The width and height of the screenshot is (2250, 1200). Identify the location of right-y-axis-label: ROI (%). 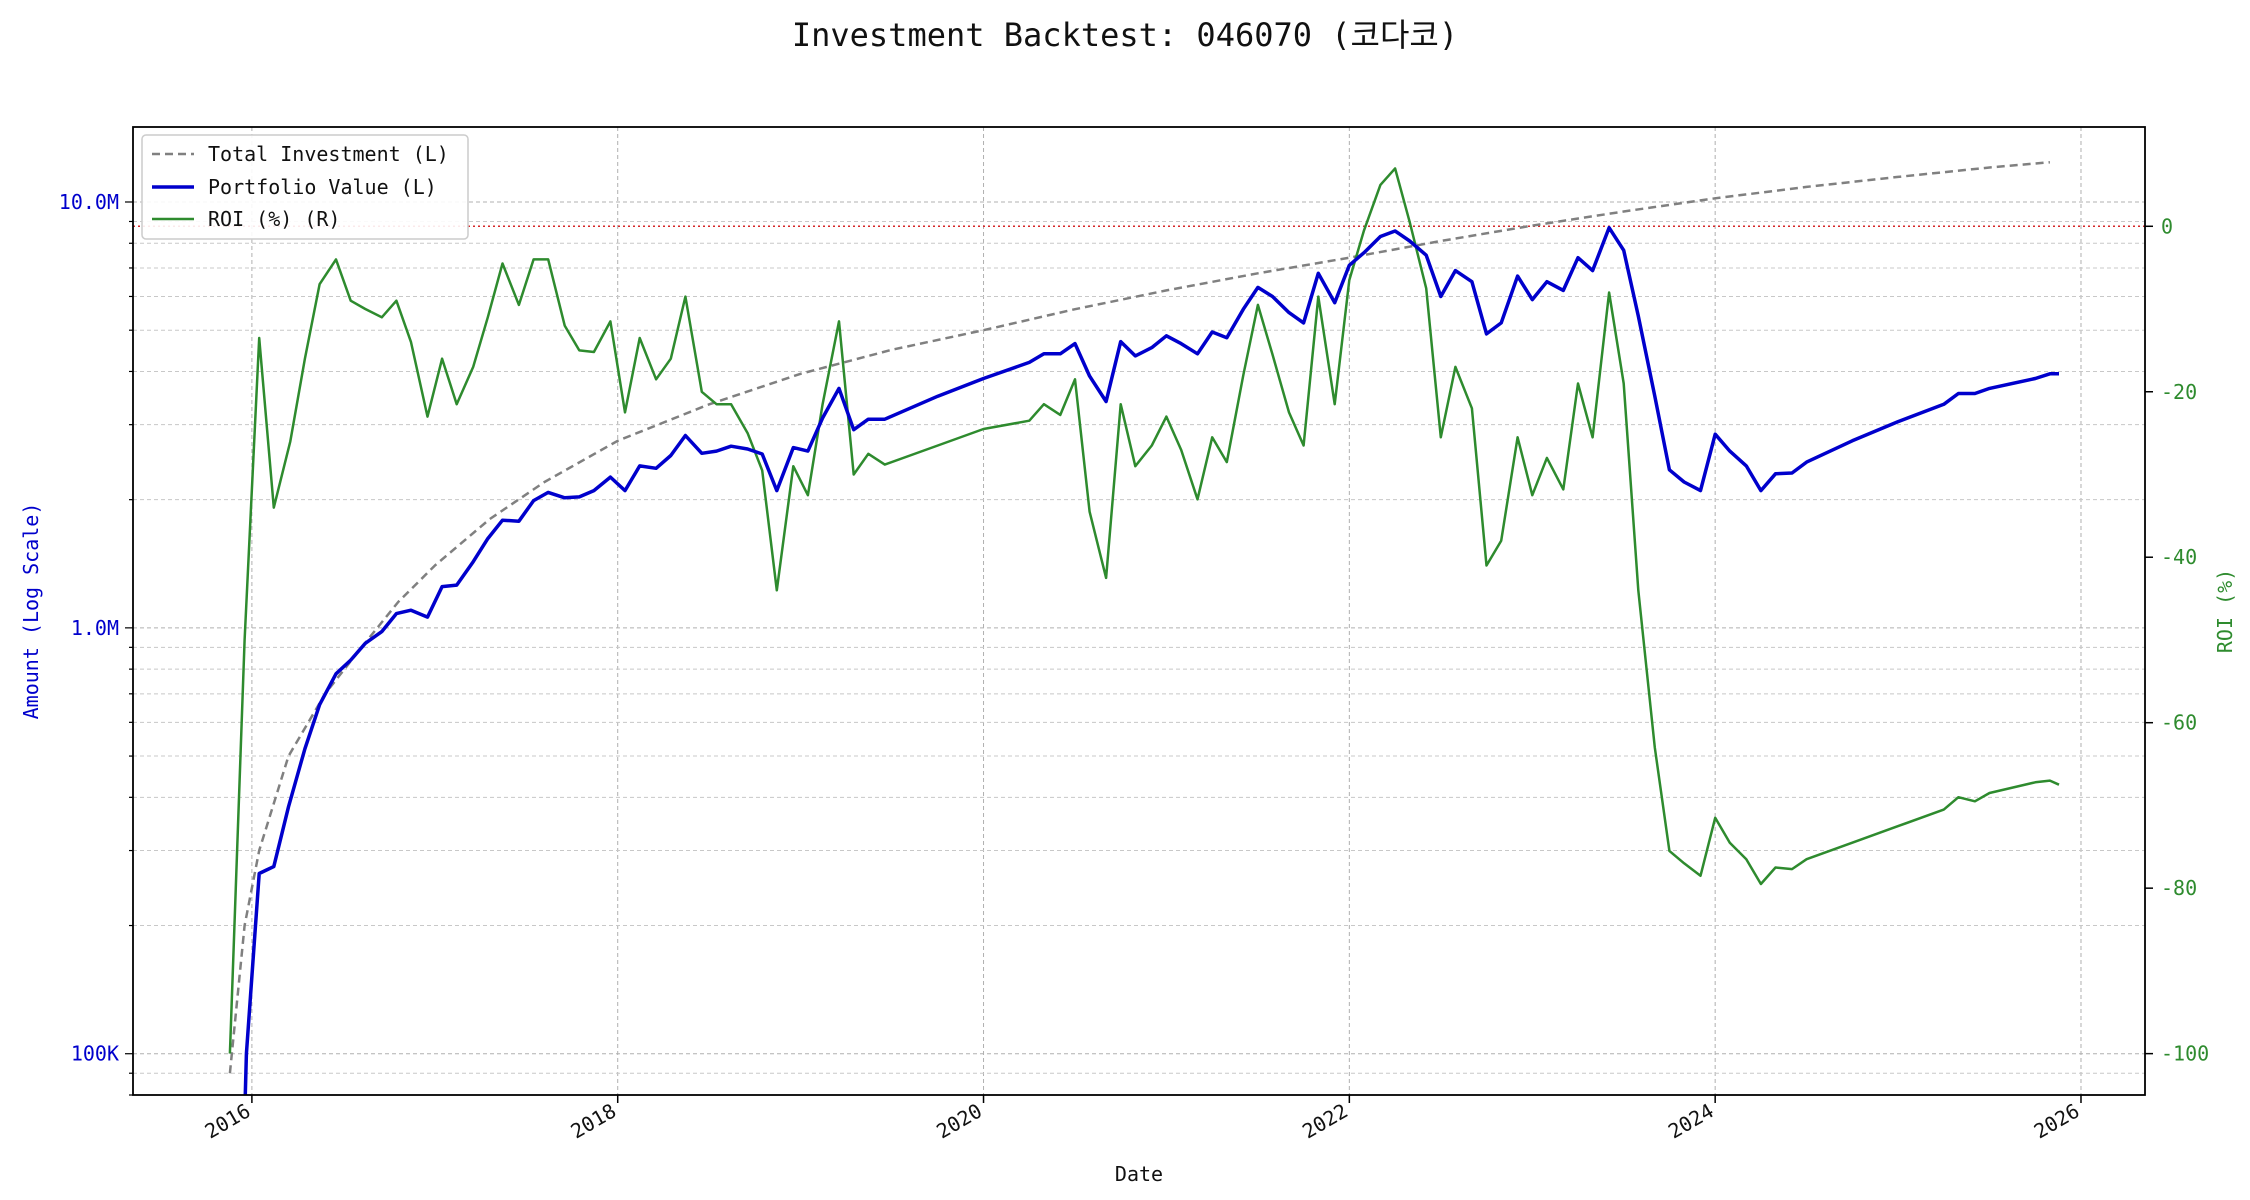
(2225, 611).